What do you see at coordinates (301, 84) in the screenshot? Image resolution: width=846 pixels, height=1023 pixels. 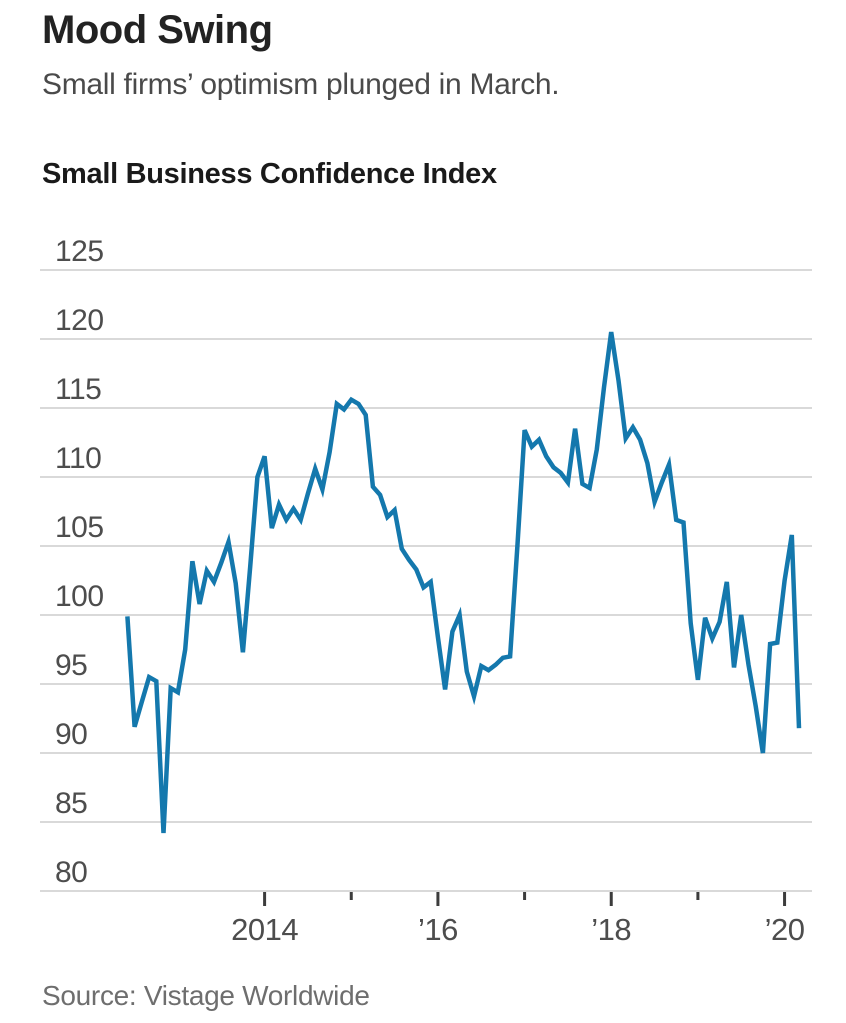 I see `page-subtitle: Small firms’ optimism plunged in March.` at bounding box center [301, 84].